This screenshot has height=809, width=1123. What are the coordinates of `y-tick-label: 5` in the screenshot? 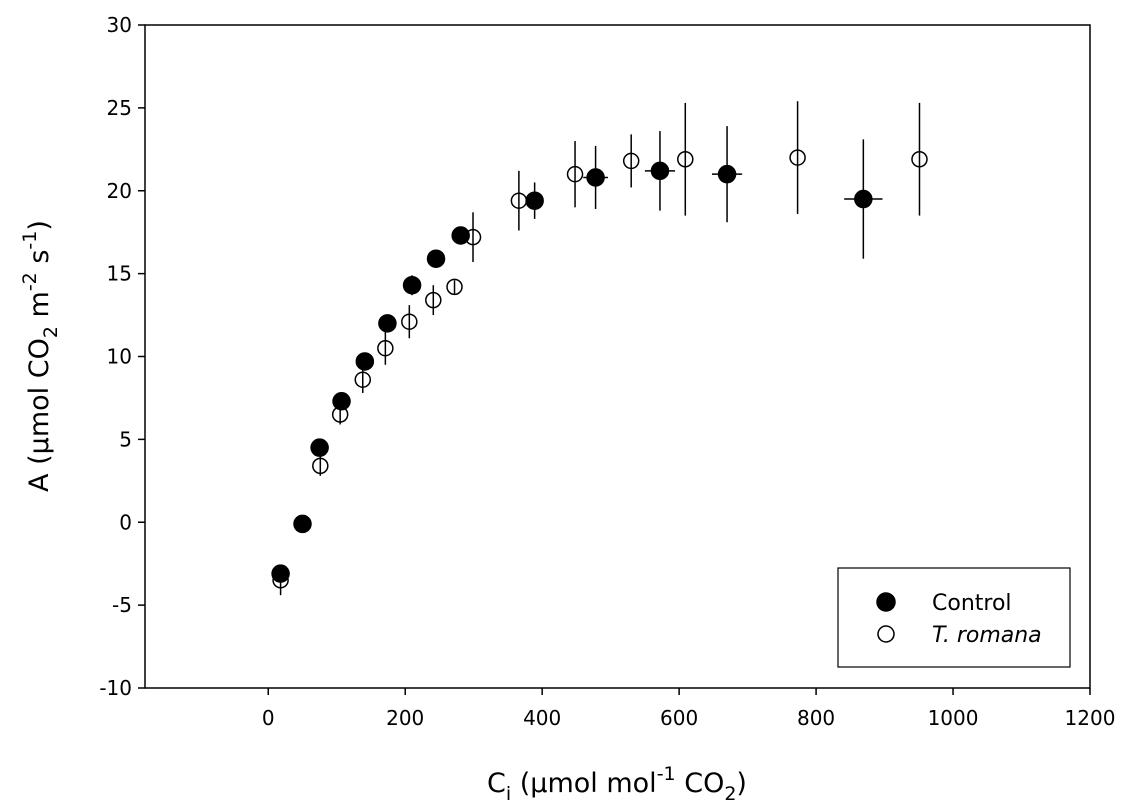 It's located at (125, 439).